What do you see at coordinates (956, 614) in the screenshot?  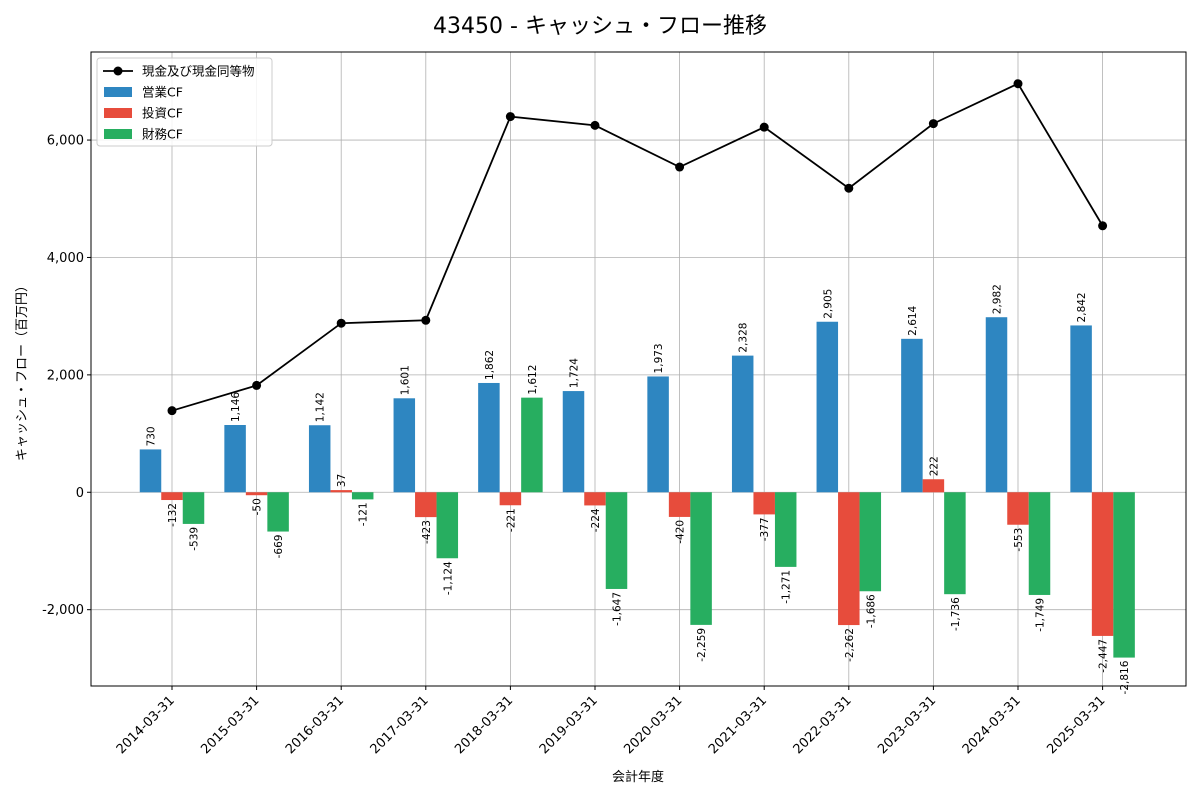 I see `bar-value-label: -1,736` at bounding box center [956, 614].